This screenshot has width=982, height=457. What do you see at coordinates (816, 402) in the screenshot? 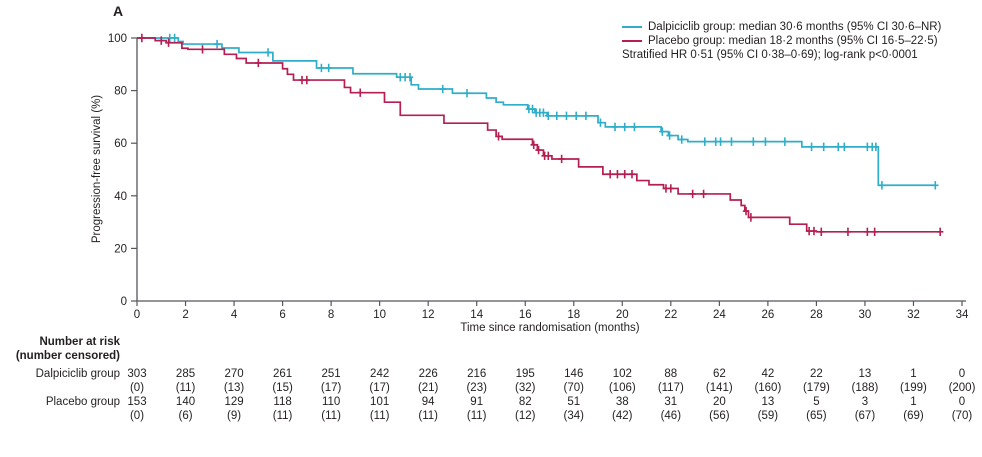
I see `risk-at-risk-value: 5` at bounding box center [816, 402].